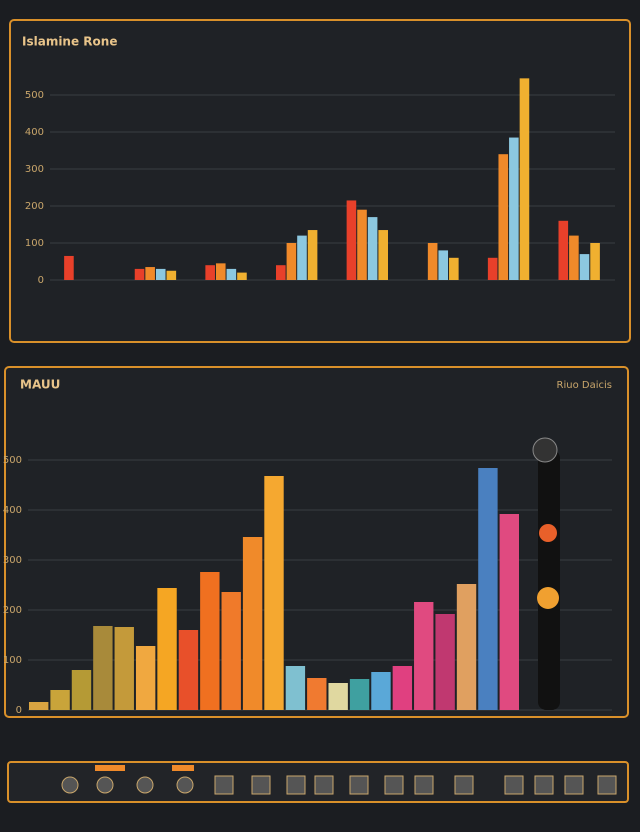 This screenshot has height=832, width=640. Describe the element at coordinates (546, 573) in the screenshot. I see `slider-control` at that location.